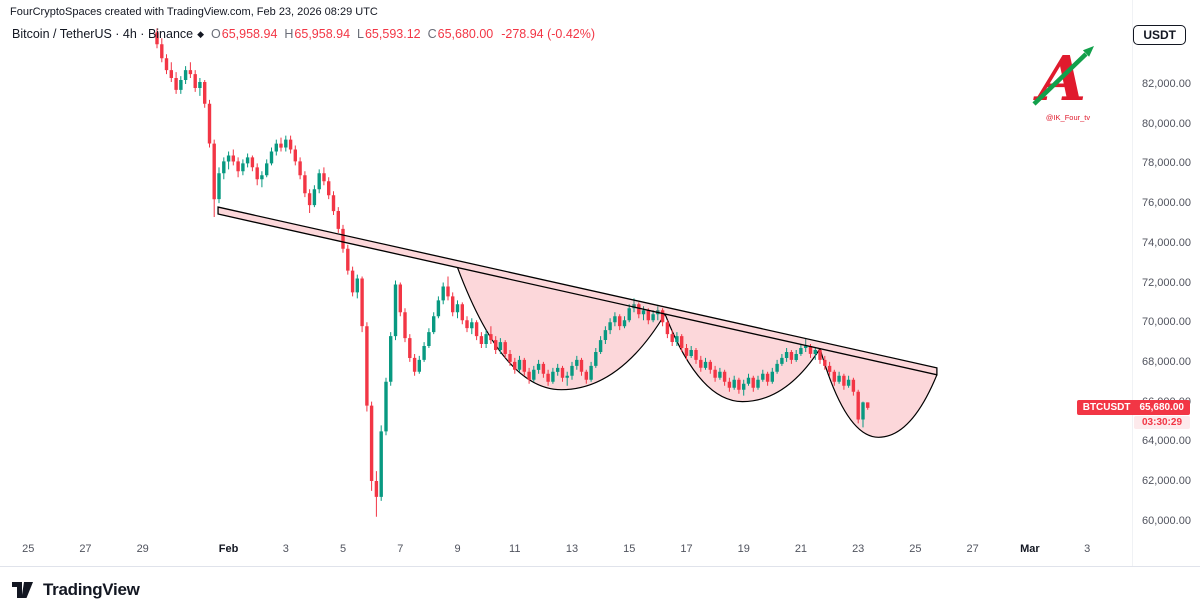 The width and height of the screenshot is (1200, 613). Describe the element at coordinates (216, 34) in the screenshot. I see `ohlc-open-label: O` at that location.